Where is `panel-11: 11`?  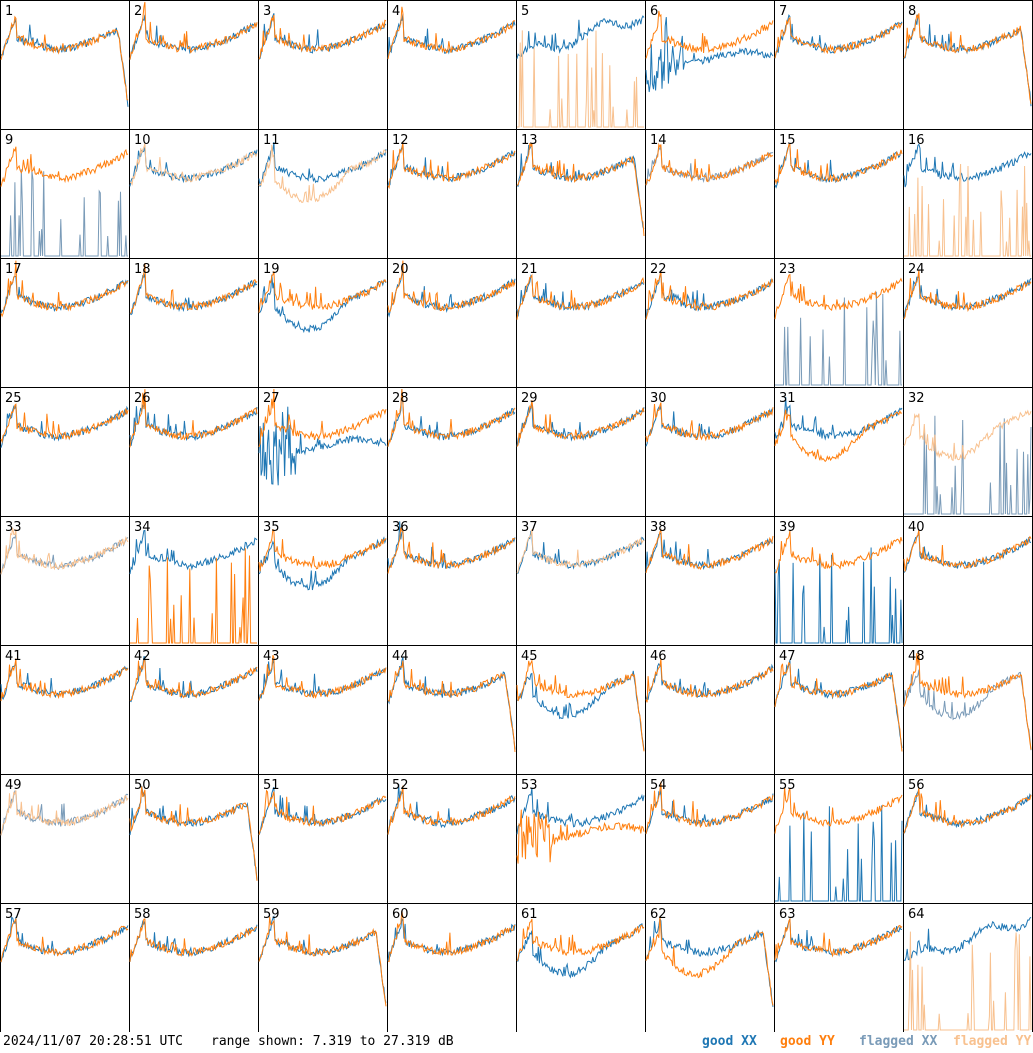
panel-11: 11 is located at coordinates (323, 194).